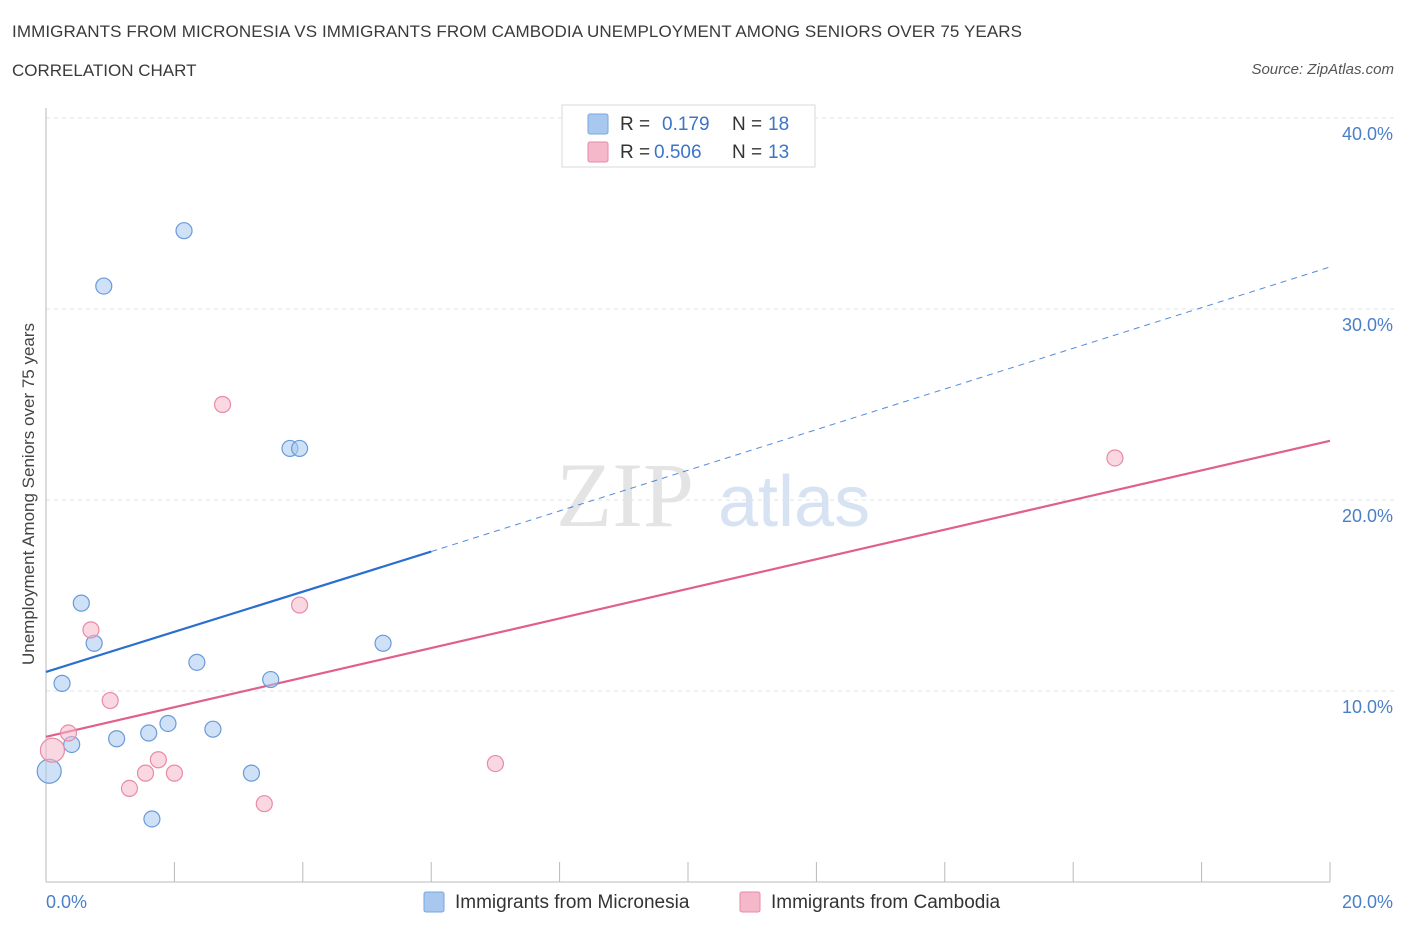 This screenshot has height=930, width=1406. What do you see at coordinates (104, 70) in the screenshot?
I see `chart-subtitle: CORRELATION CHART` at bounding box center [104, 70].